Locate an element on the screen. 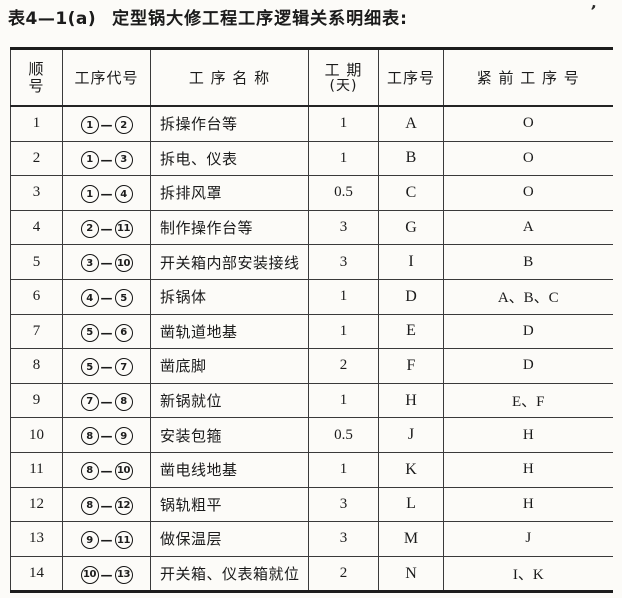  seq-cell: 10 is located at coordinates (36, 435).